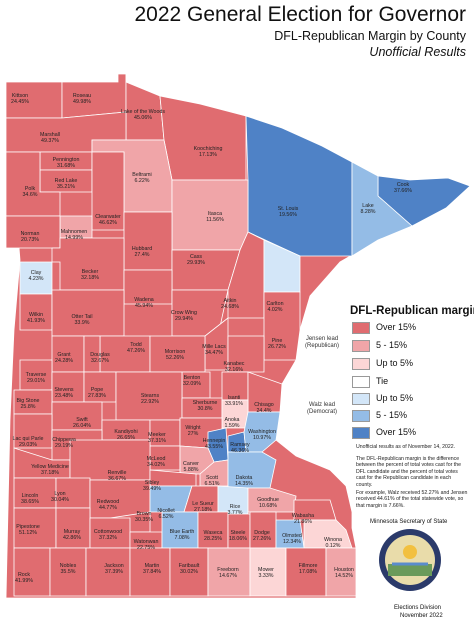  I want to click on county-label-cass: Cass, so click(196, 257).